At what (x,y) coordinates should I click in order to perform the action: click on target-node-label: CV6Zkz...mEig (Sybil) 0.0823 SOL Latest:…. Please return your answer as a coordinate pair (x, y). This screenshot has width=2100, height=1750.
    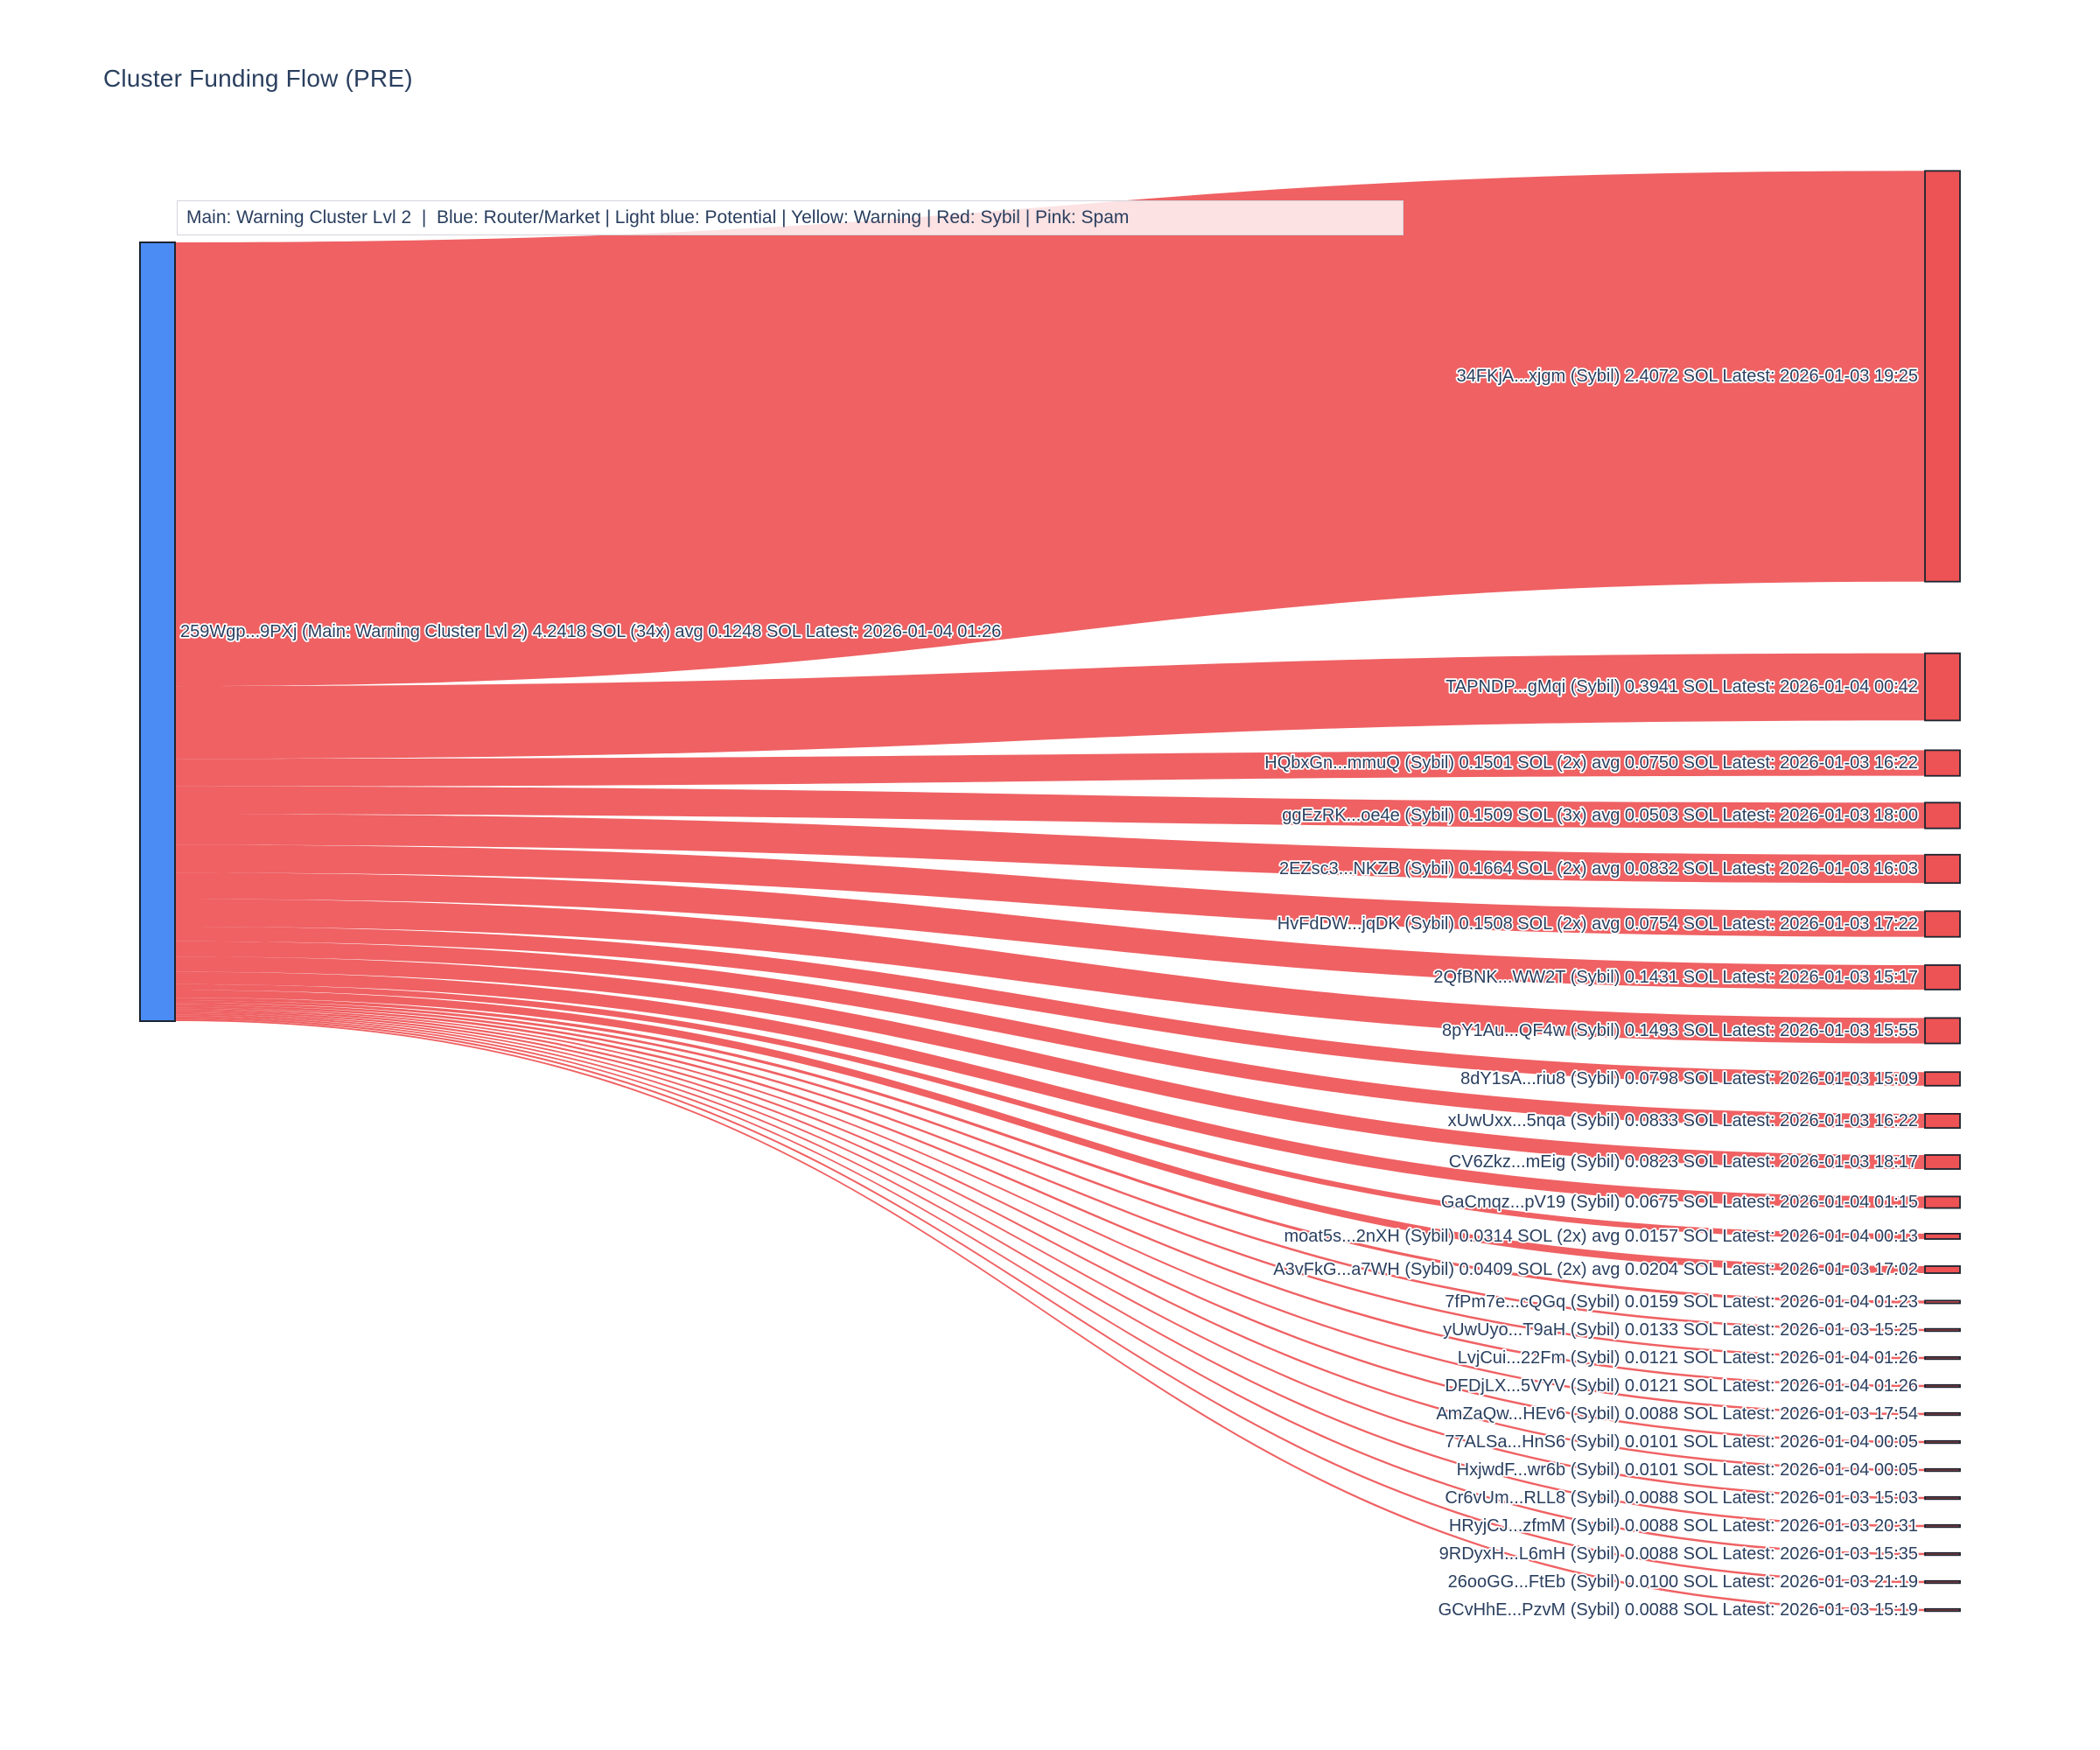
    Looking at the image, I should click on (1683, 1162).